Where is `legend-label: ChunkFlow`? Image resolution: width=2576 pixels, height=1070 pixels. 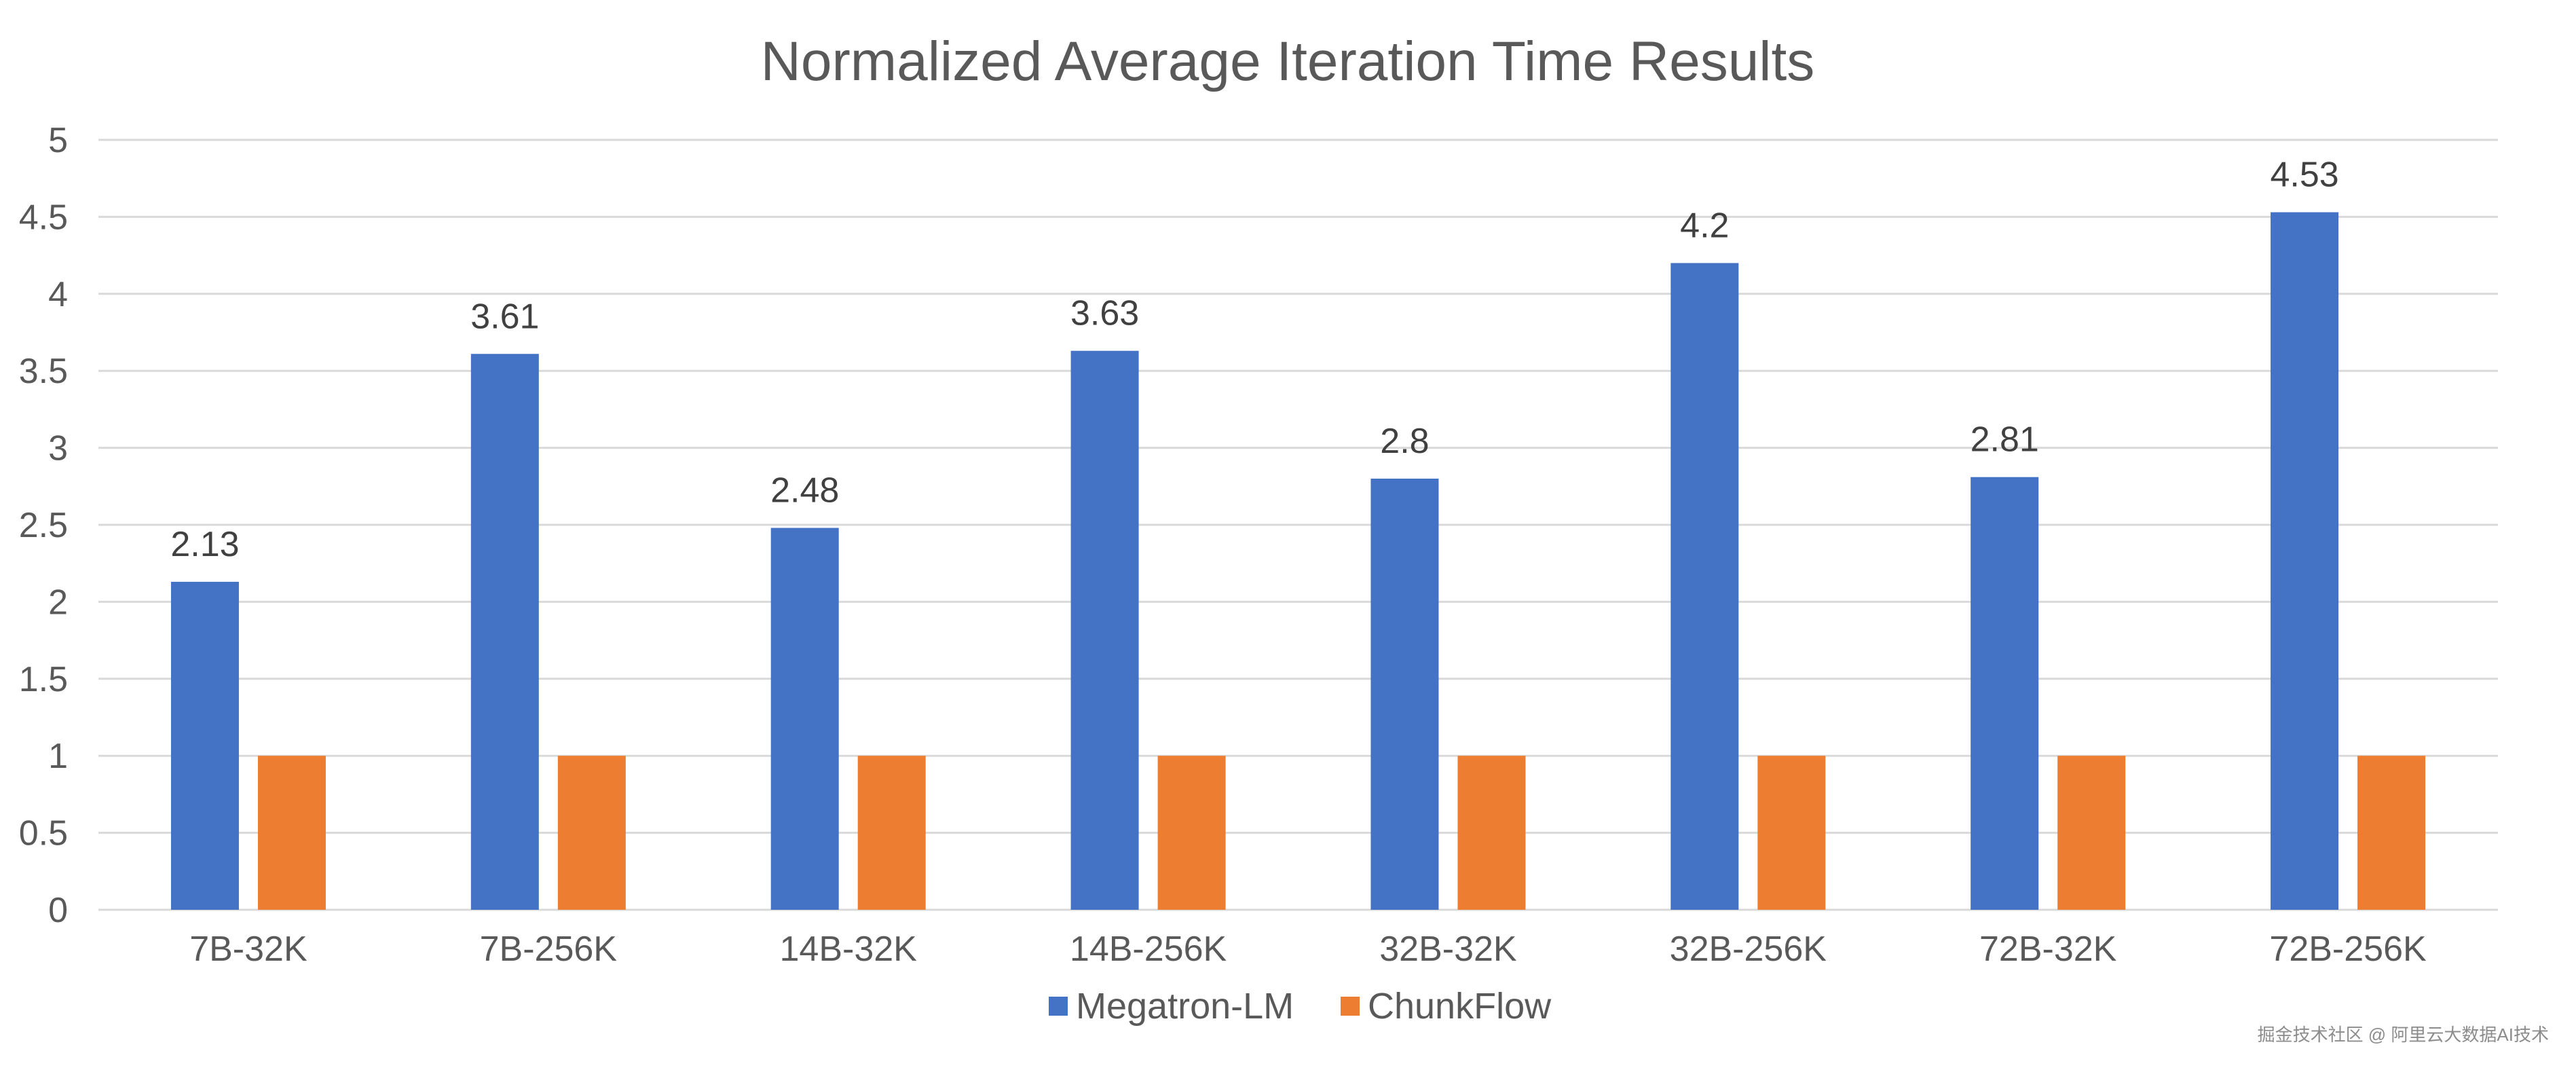 legend-label: ChunkFlow is located at coordinates (1460, 1006).